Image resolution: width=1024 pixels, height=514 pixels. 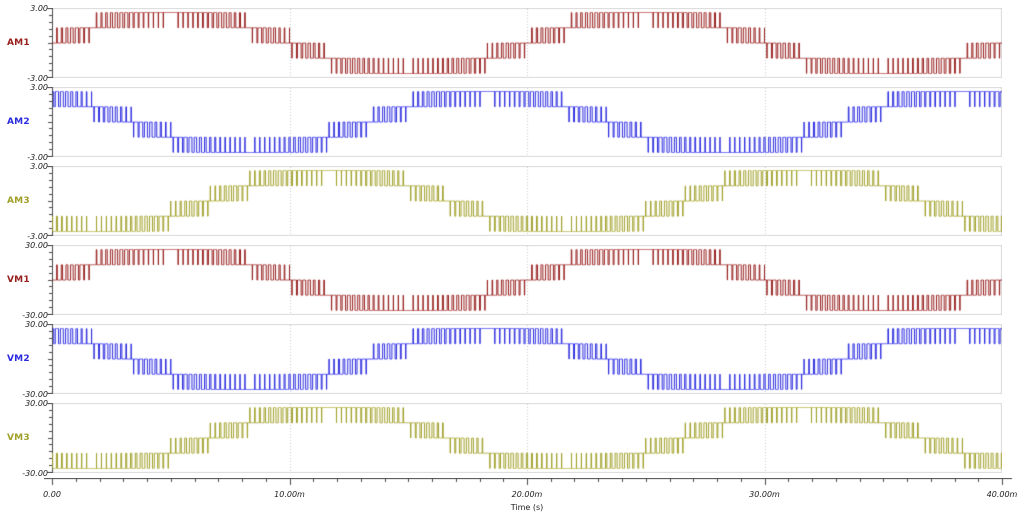 What do you see at coordinates (18, 201) in the screenshot?
I see `signal-label-am3: AM3` at bounding box center [18, 201].